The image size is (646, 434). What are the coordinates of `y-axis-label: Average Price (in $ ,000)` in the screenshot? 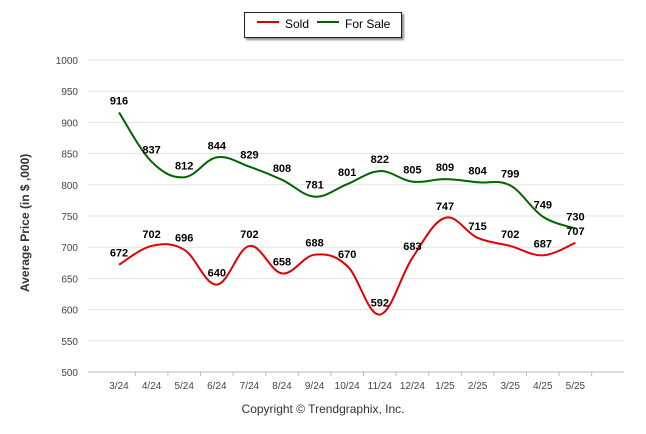 It's located at (25, 222).